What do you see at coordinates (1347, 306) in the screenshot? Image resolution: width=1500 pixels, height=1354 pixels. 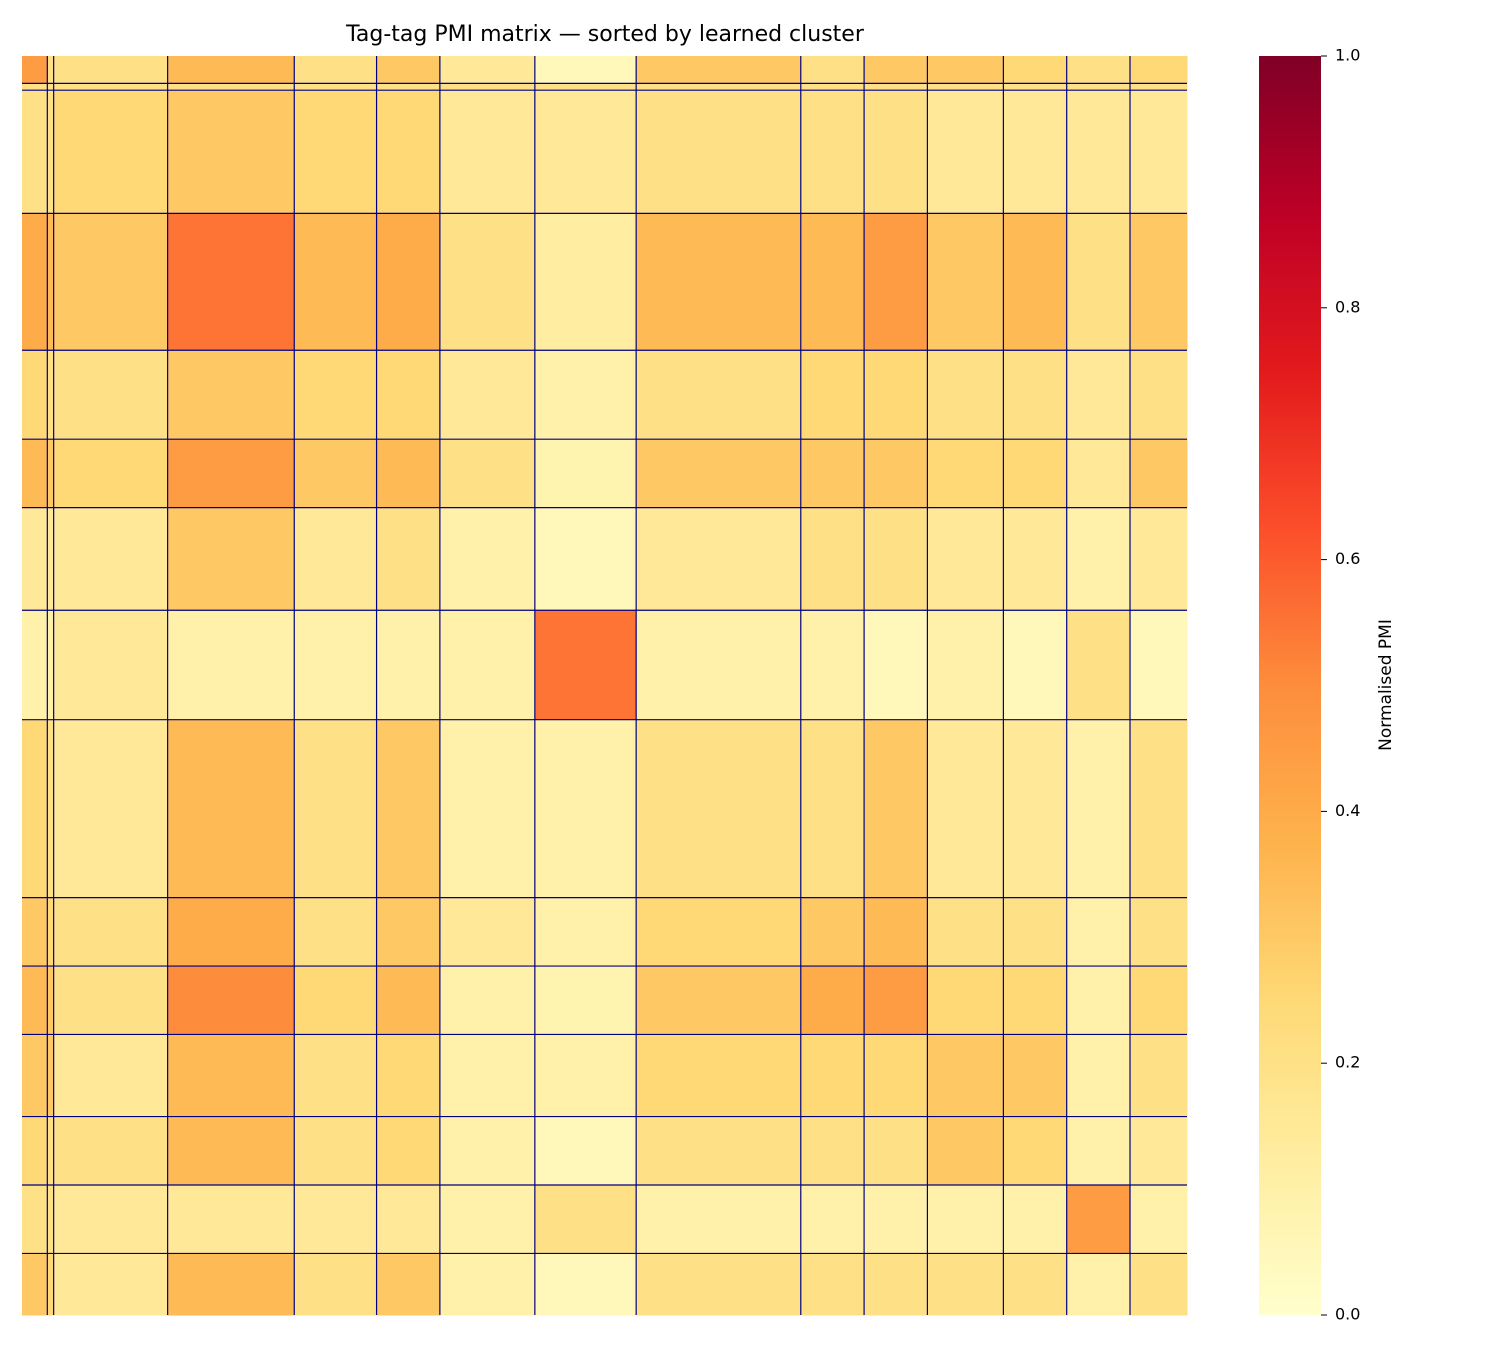 I see `colorbar-tick-label: 0.8` at bounding box center [1347, 306].